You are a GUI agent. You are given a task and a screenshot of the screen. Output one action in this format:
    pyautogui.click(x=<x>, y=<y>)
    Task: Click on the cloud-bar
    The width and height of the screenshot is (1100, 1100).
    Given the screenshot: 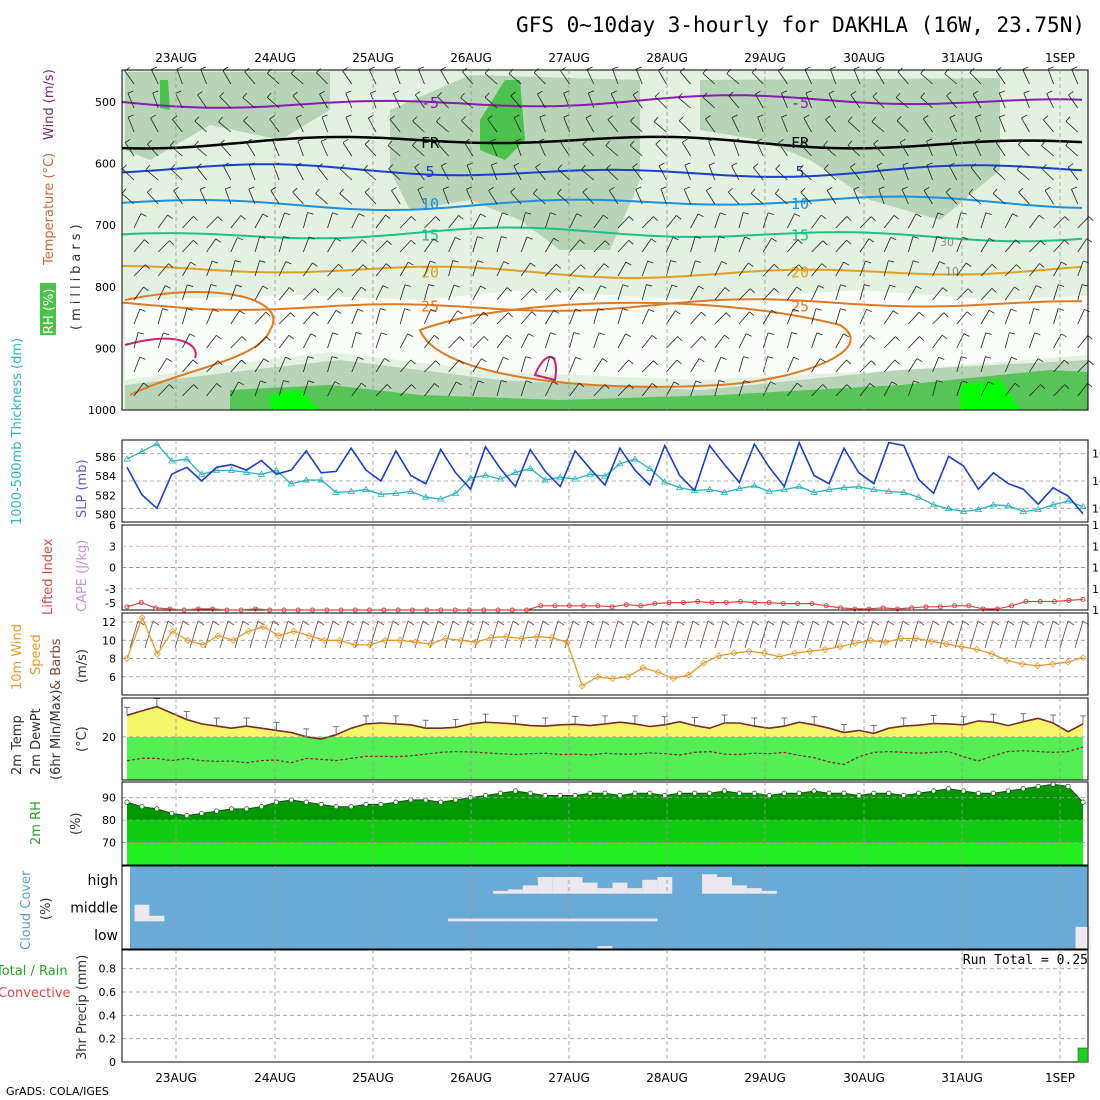 What is the action you would take?
    pyautogui.click(x=530, y=889)
    